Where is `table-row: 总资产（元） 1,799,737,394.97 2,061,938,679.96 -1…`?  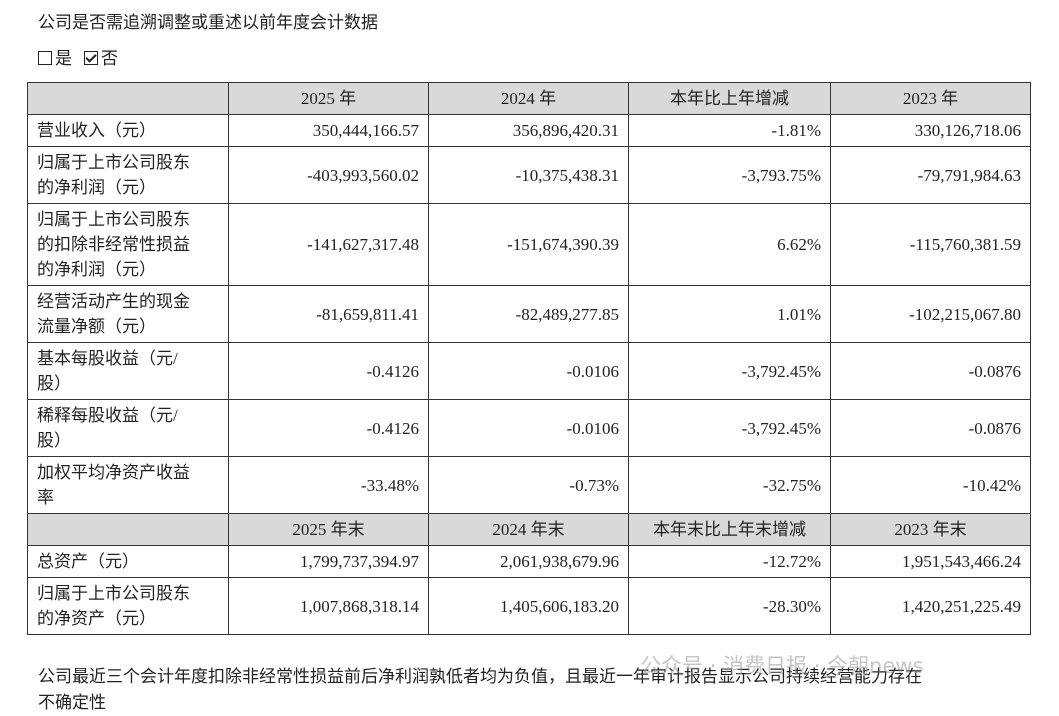
table-row: 总资产（元） 1,799,737,394.97 2,061,938,679.96 -1… is located at coordinates (529, 561).